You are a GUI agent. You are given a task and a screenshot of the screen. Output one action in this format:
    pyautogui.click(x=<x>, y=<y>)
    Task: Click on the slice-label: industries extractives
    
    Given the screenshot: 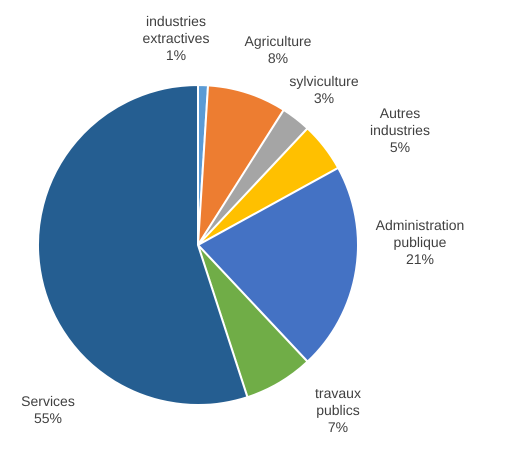 What is the action you would take?
    pyautogui.click(x=176, y=29)
    